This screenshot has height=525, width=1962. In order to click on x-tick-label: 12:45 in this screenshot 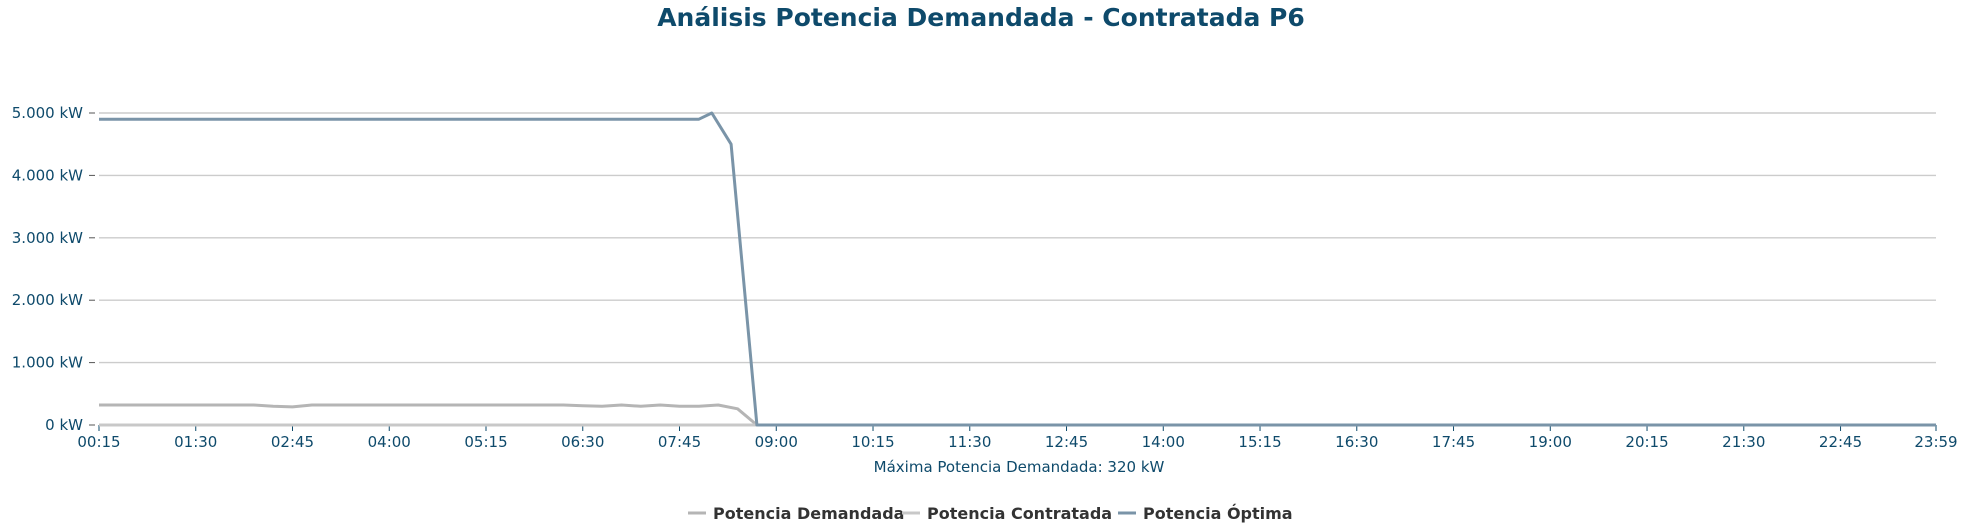, I will do `click(1066, 442)`.